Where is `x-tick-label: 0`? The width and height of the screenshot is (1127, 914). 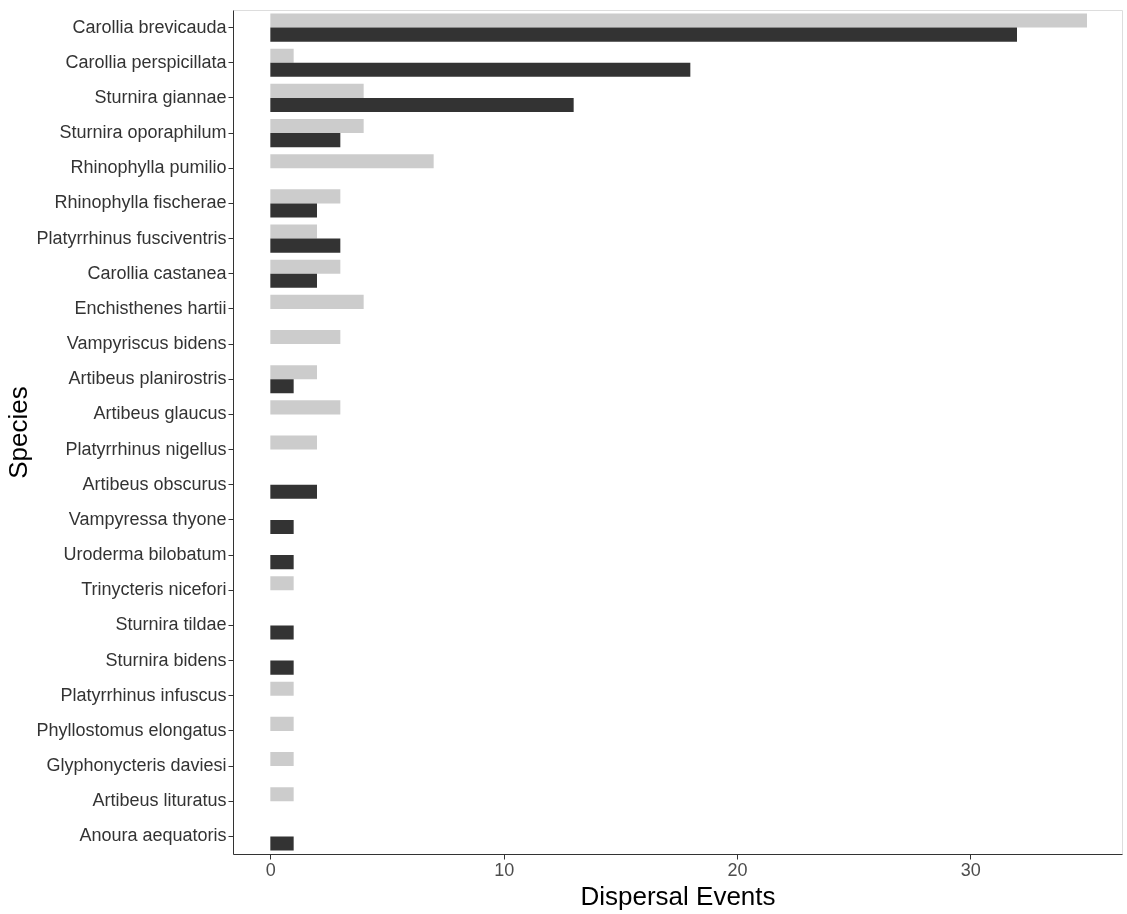 x-tick-label: 0 is located at coordinates (270, 869).